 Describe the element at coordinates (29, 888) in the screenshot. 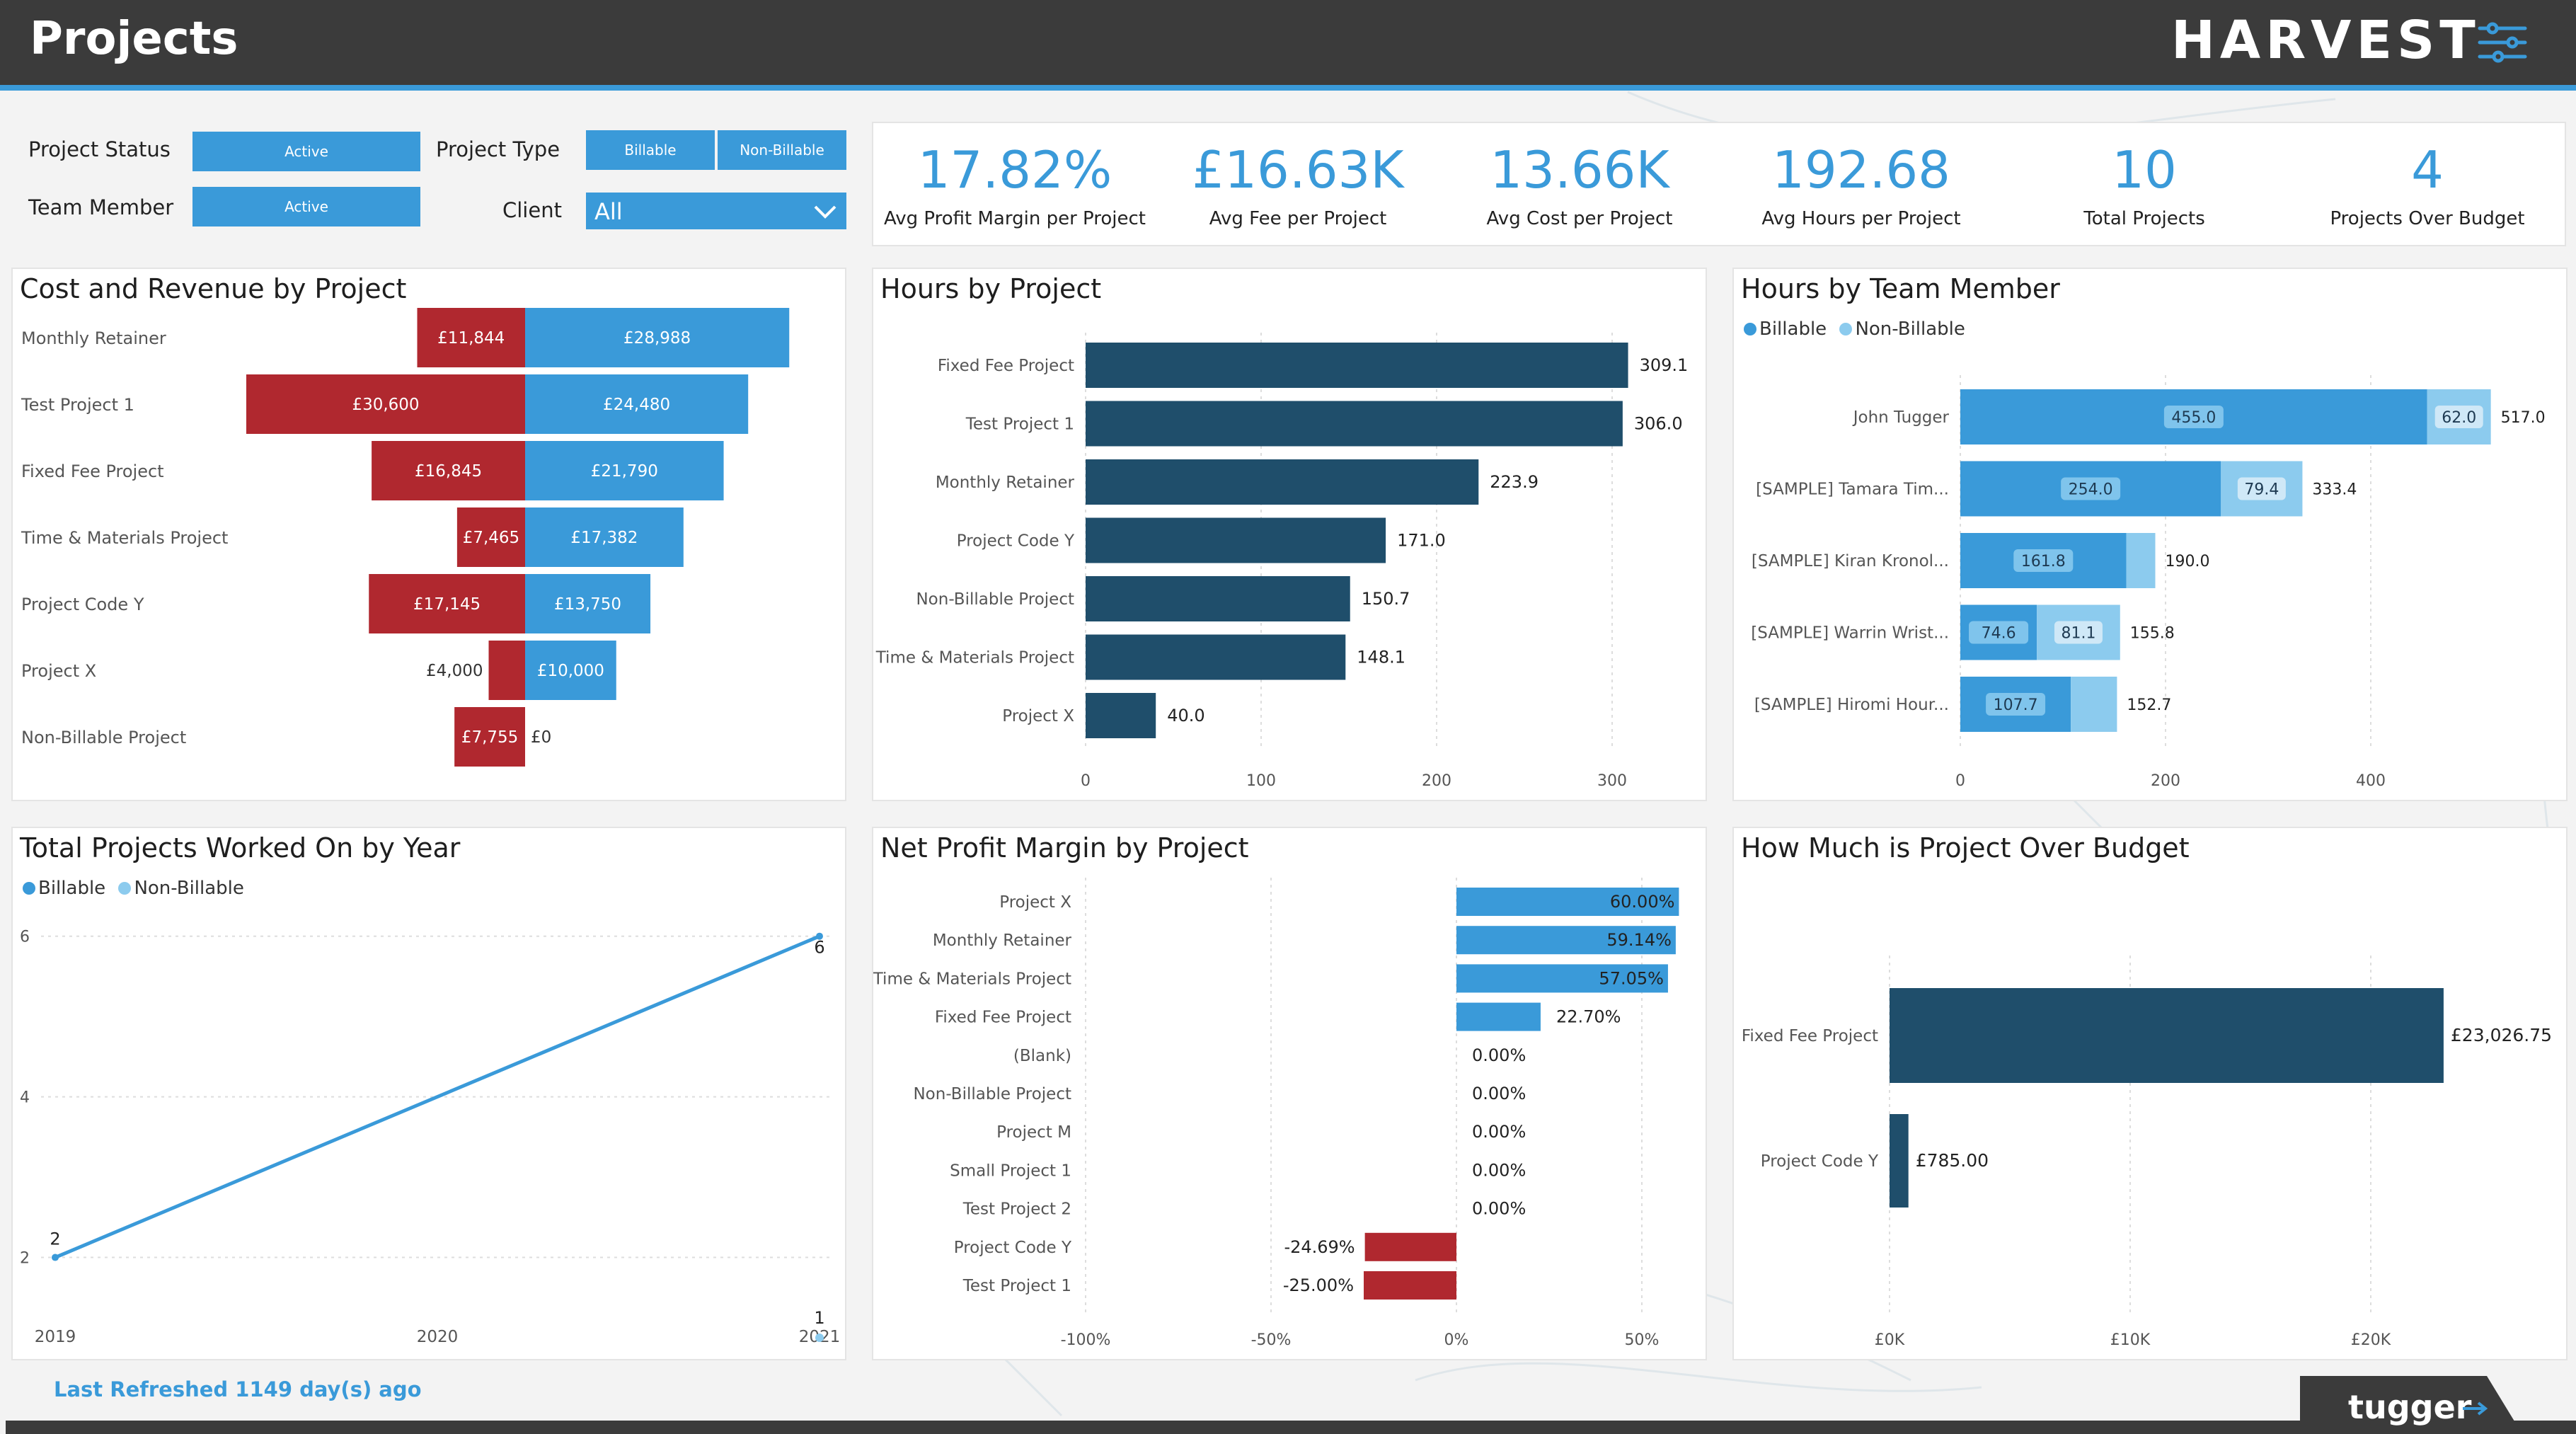

I see `legend-dot-billable` at that location.